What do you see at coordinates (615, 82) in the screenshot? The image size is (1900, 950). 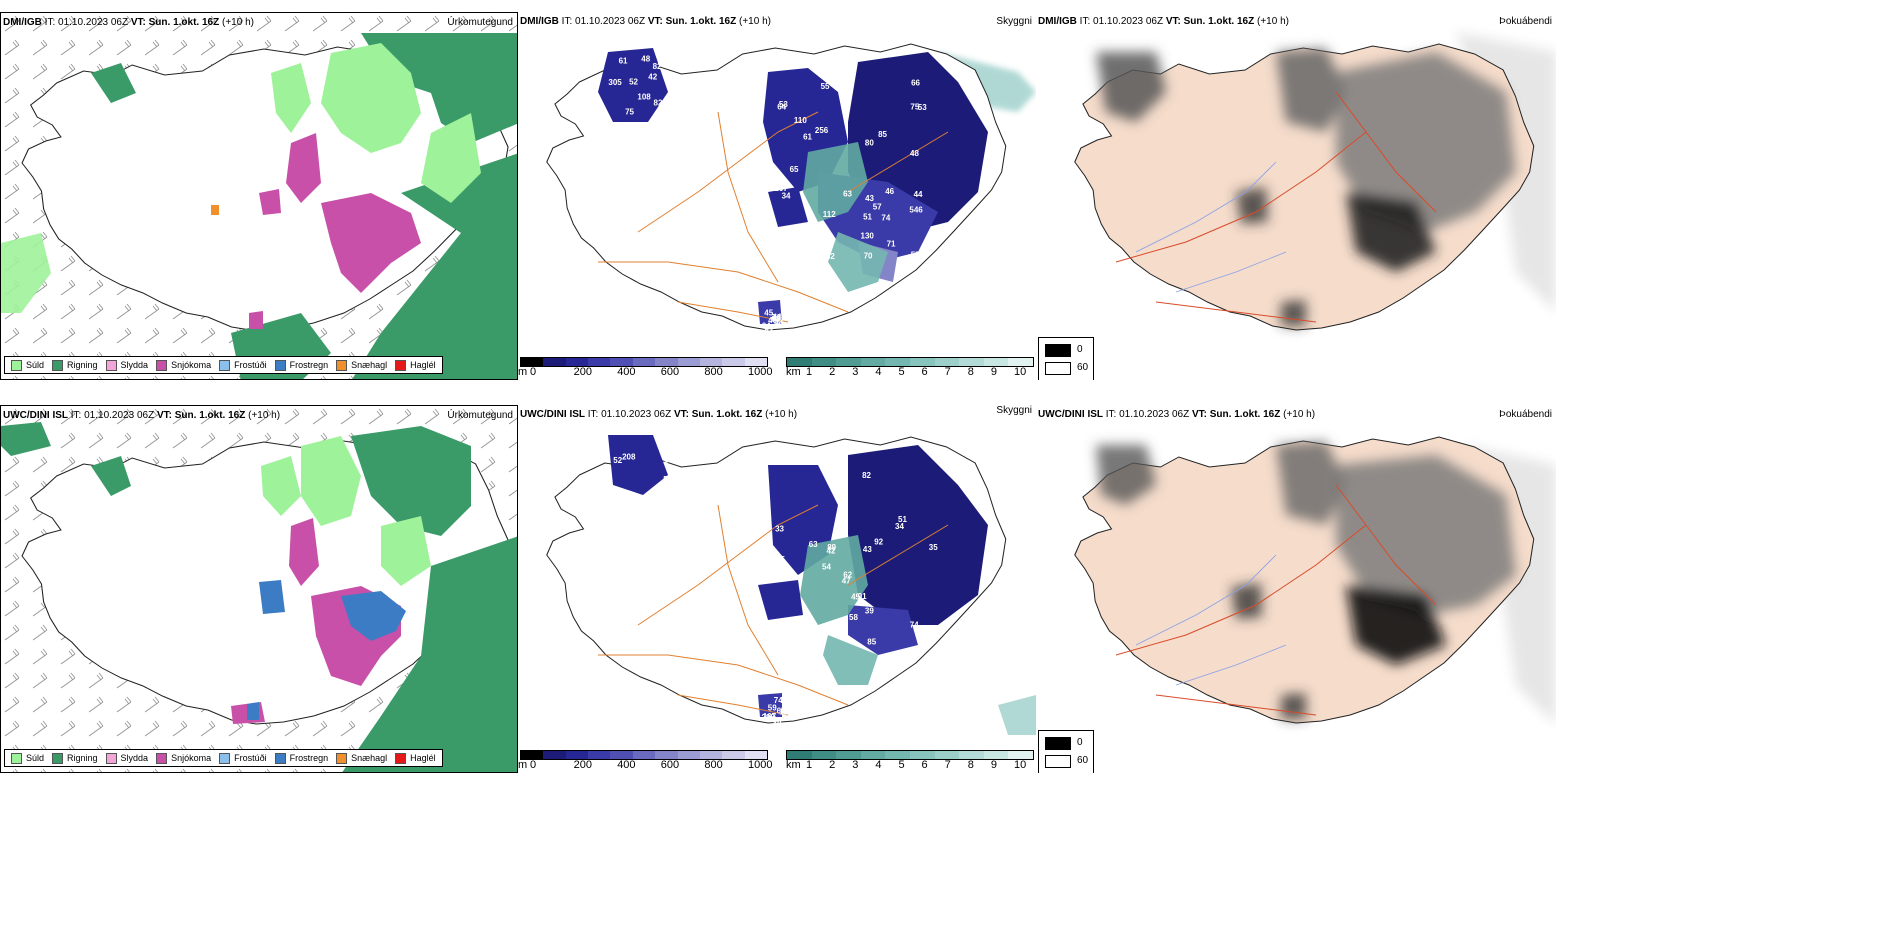 I see `ceiling-value-label: 305` at bounding box center [615, 82].